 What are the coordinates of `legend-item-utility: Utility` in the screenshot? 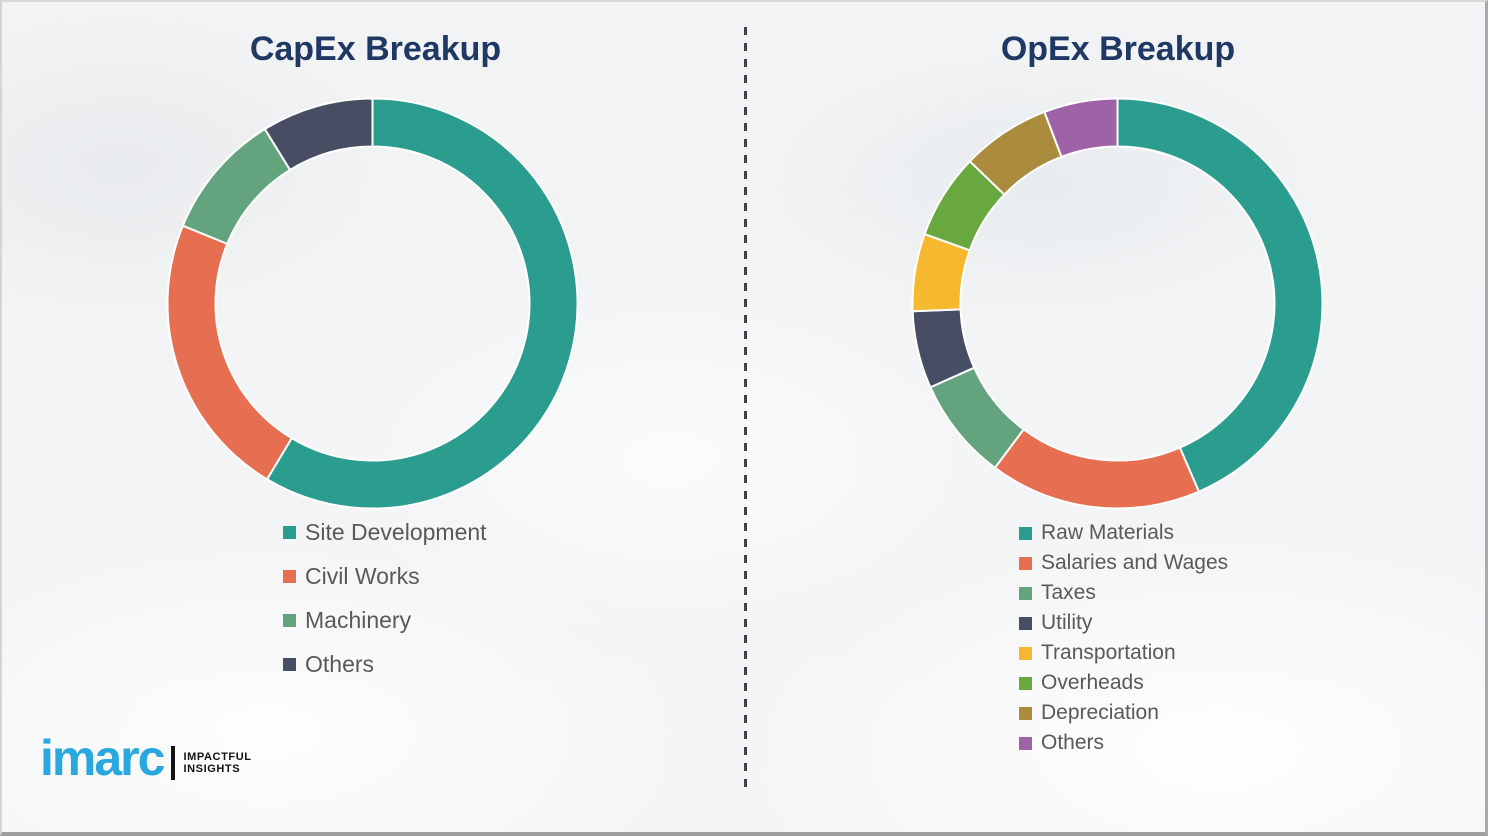 It's located at (1123, 623).